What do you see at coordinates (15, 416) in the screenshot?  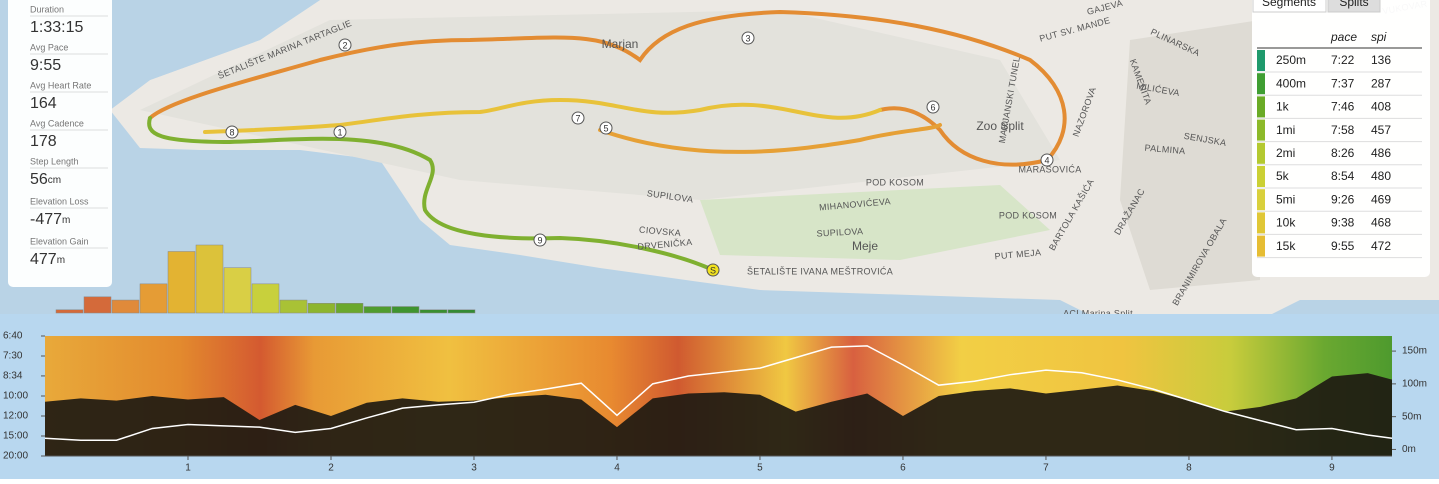 I see `pace-tick-label: 12:00` at bounding box center [15, 416].